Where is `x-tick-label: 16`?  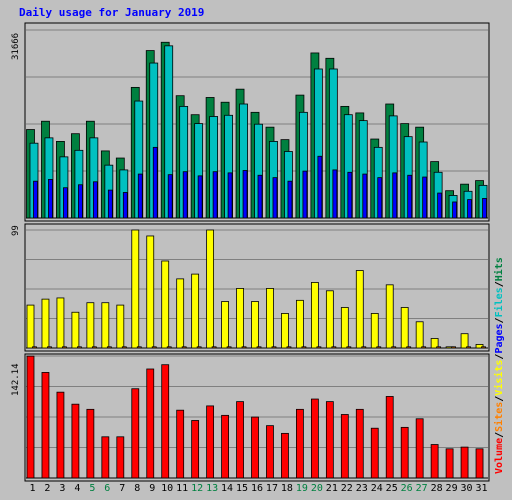 x-tick-label: 16 is located at coordinates (257, 488).